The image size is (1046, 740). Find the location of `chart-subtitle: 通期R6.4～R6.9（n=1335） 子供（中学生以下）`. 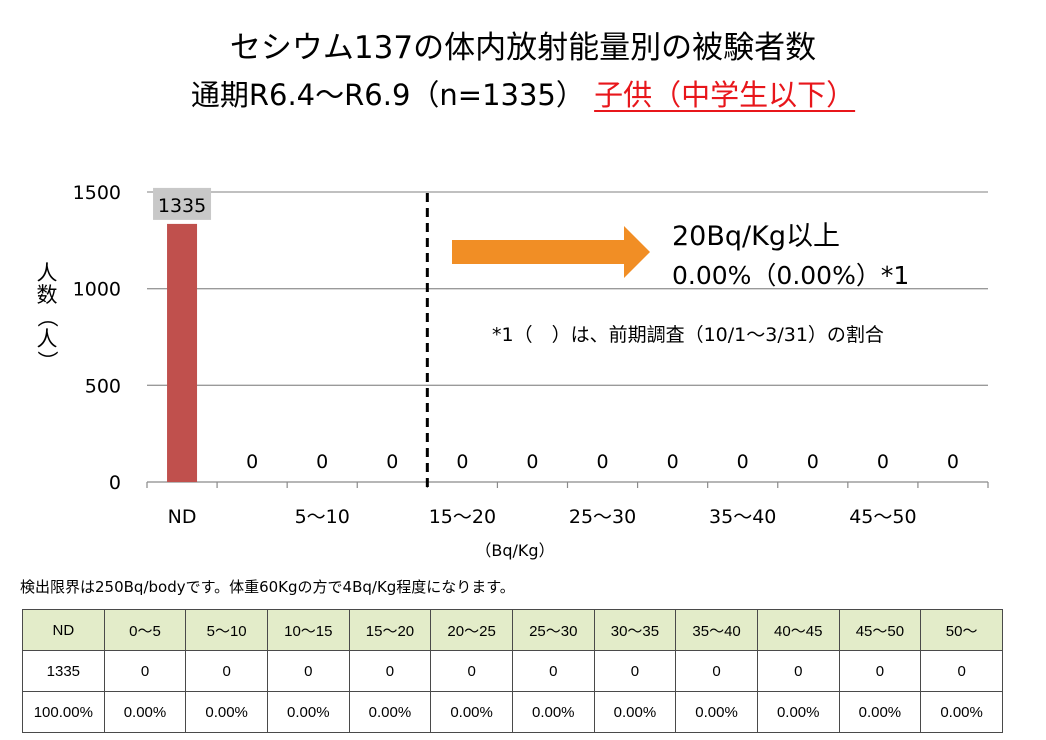

chart-subtitle: 通期R6.4～R6.9（n=1335） 子供（中学生以下） is located at coordinates (523, 93).